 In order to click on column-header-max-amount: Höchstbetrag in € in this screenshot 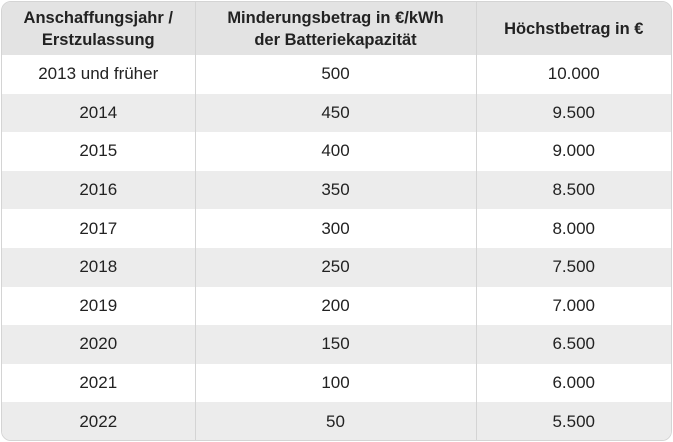, I will do `click(573, 28)`.